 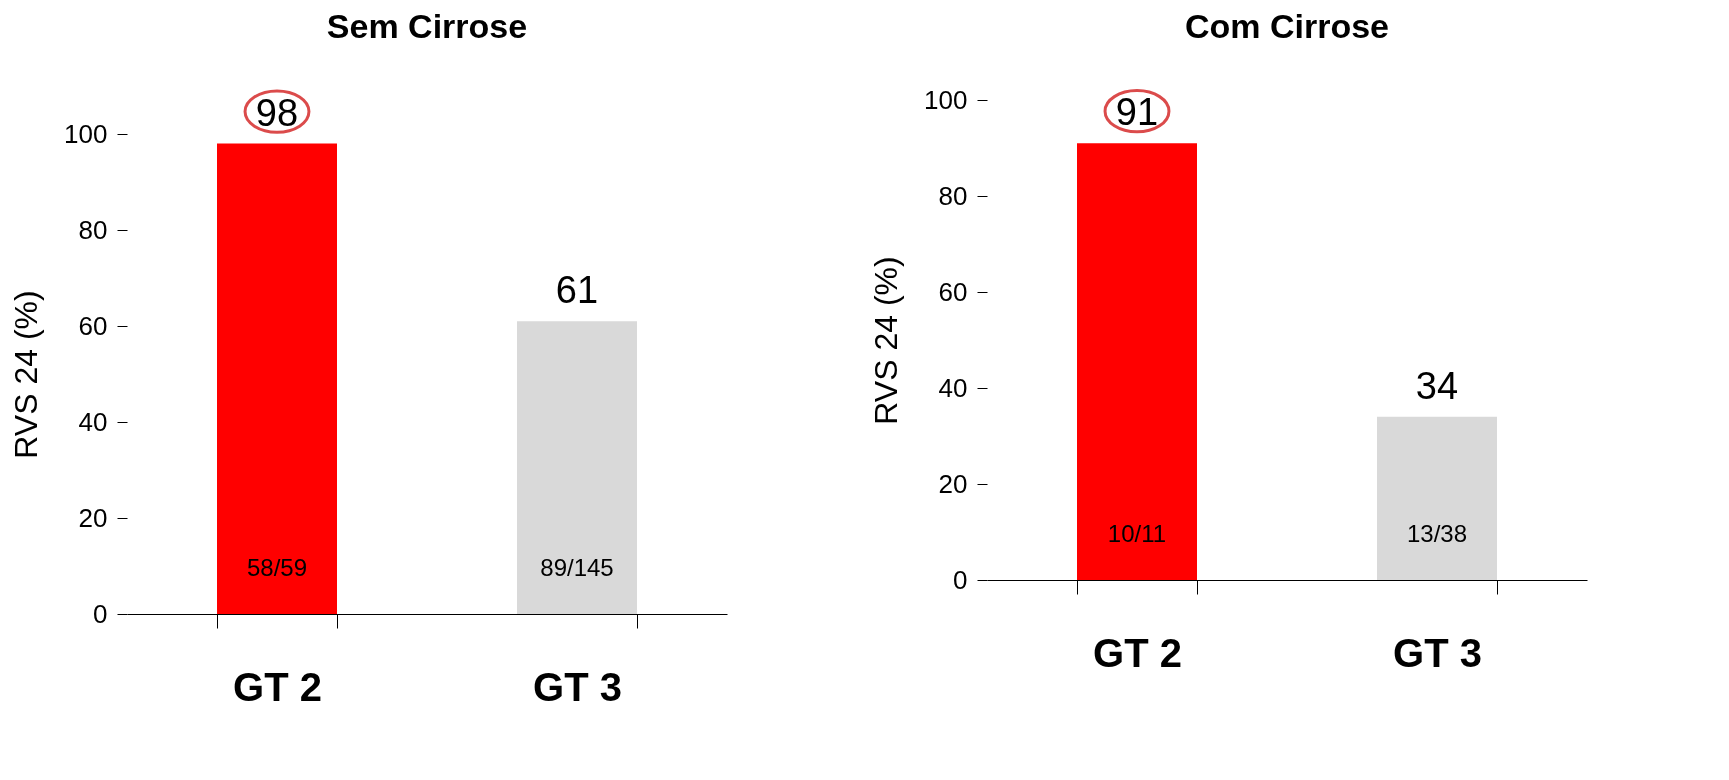 I want to click on data-label: 61, so click(x=577, y=290).